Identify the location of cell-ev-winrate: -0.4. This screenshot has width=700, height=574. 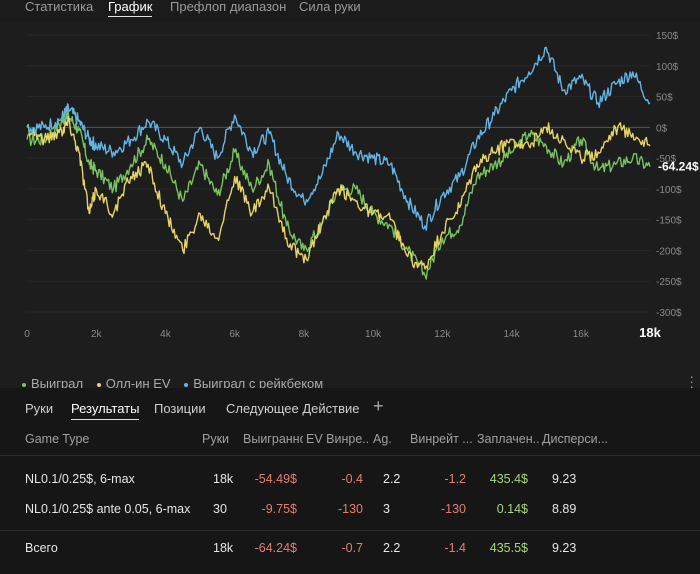
(352, 479).